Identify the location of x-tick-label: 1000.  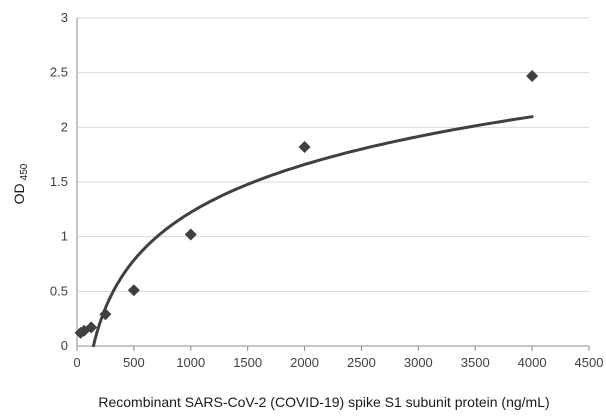
(190, 362).